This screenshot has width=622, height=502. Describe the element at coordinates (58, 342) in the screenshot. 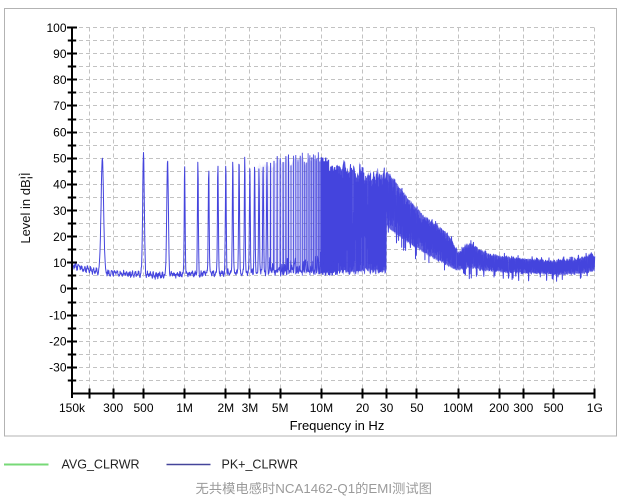

I see `svg-text: -20` at that location.